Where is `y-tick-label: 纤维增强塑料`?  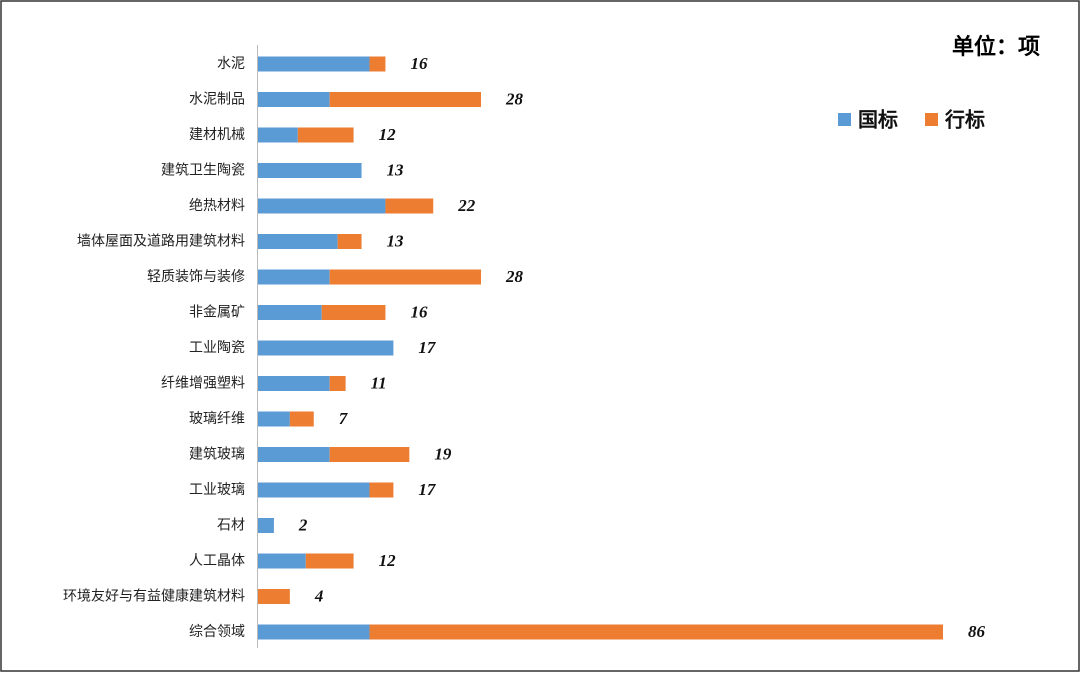 y-tick-label: 纤维增强塑料 is located at coordinates (203, 384).